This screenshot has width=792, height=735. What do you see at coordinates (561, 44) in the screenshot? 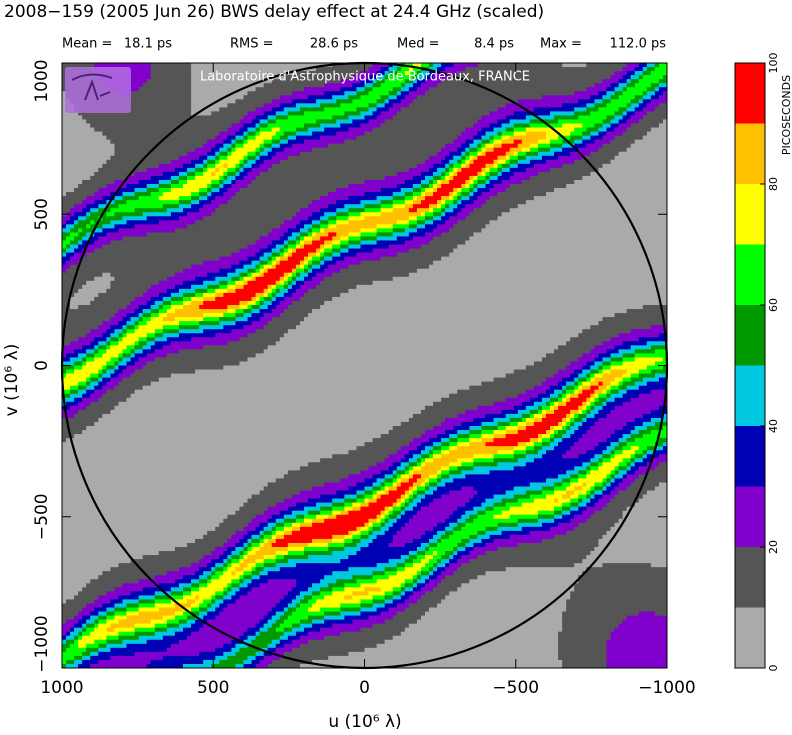
I see `stat-label: Max =` at bounding box center [561, 44].